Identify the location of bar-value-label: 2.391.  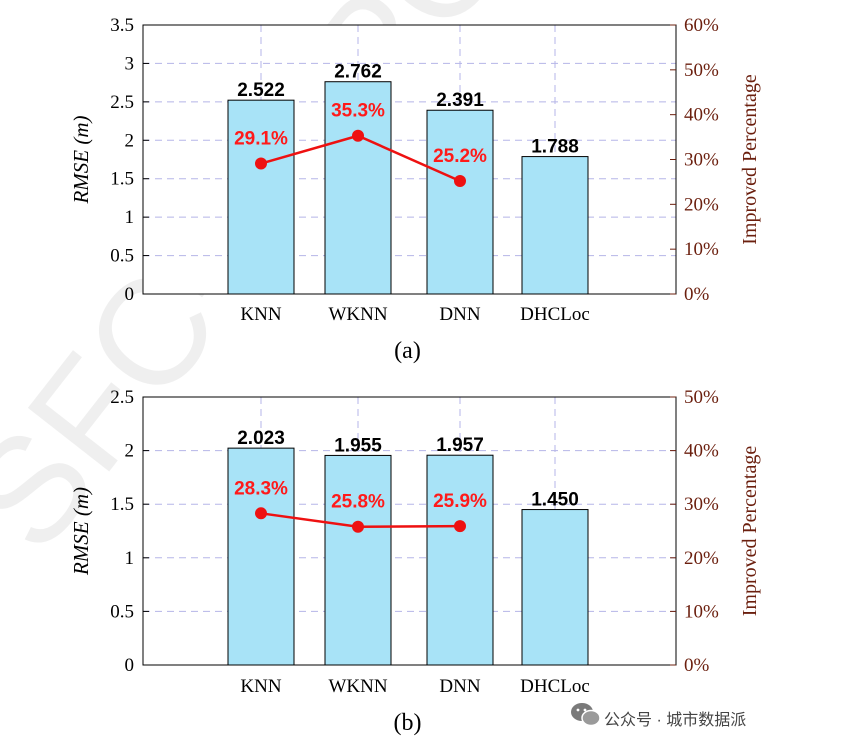
(460, 100).